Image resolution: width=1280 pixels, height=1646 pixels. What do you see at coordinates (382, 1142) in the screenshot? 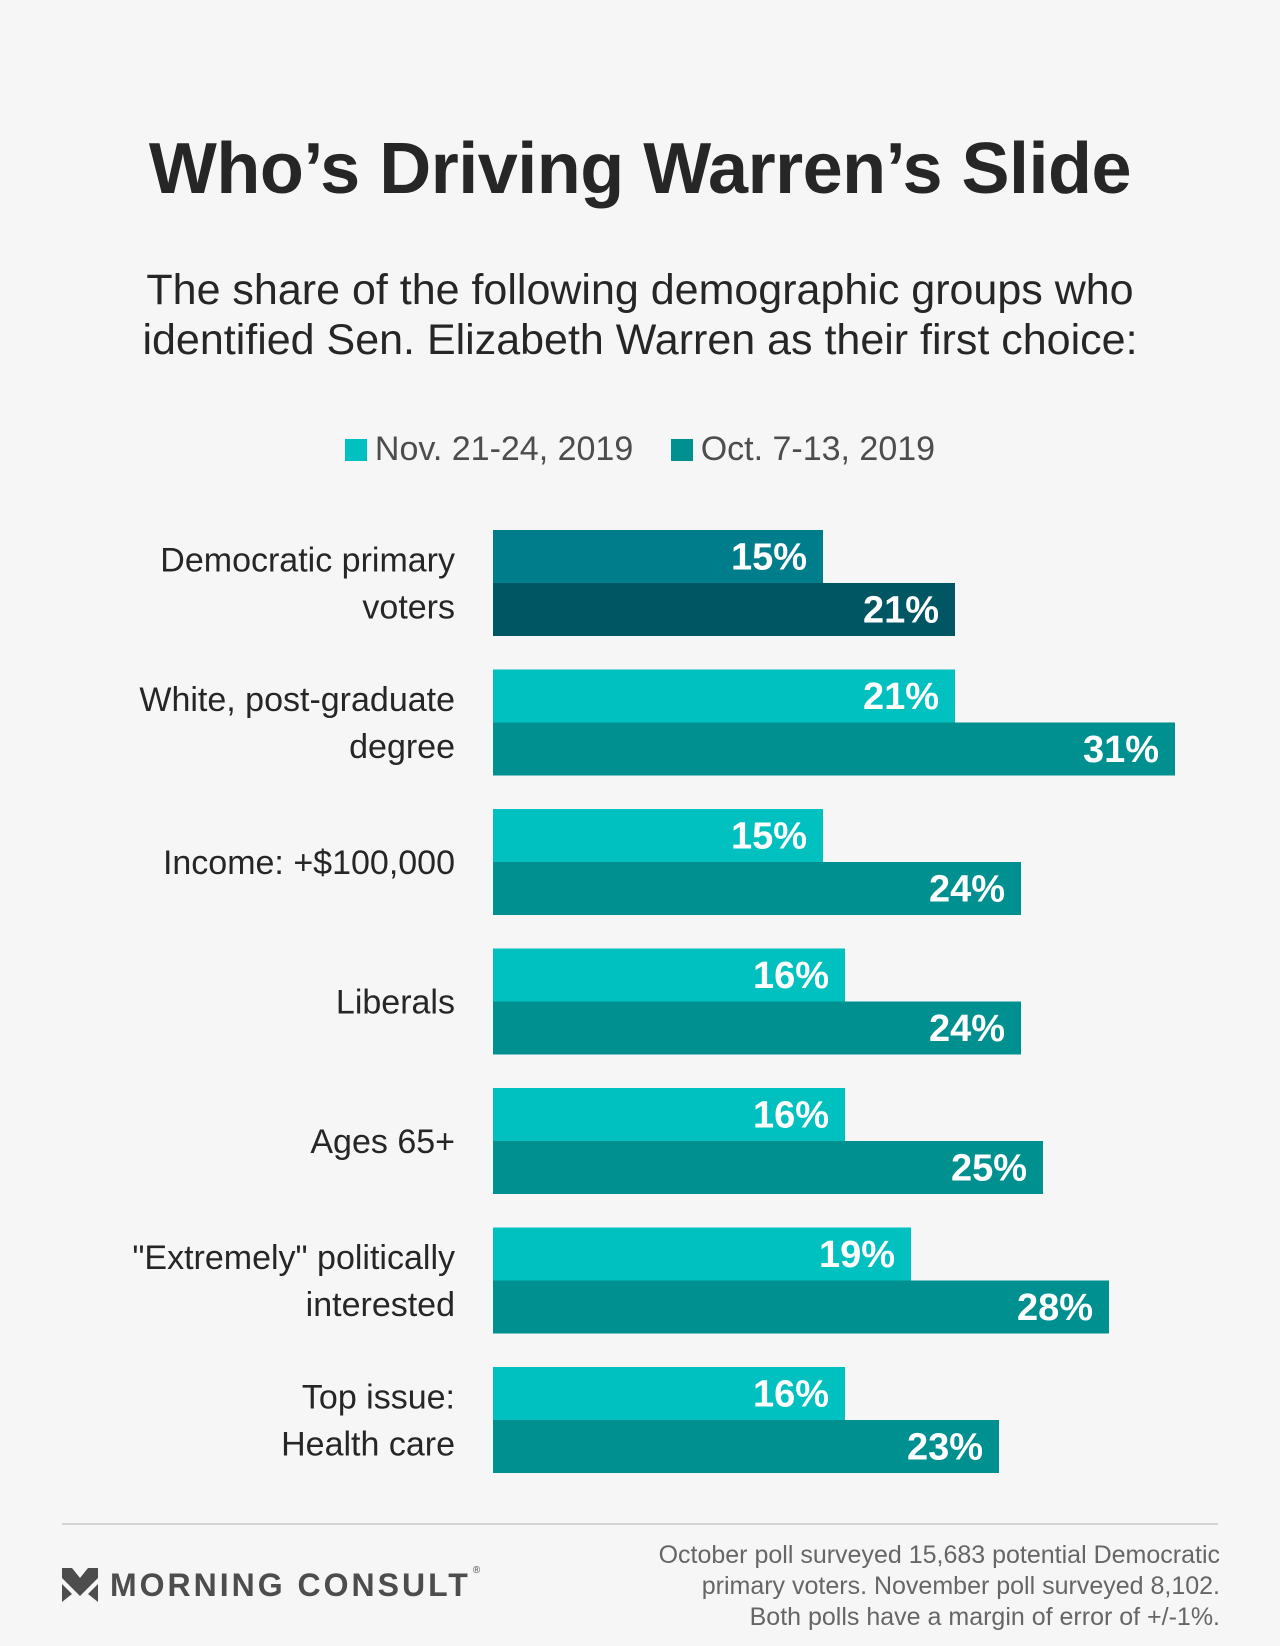
I see `category-label: Ages 65+` at bounding box center [382, 1142].